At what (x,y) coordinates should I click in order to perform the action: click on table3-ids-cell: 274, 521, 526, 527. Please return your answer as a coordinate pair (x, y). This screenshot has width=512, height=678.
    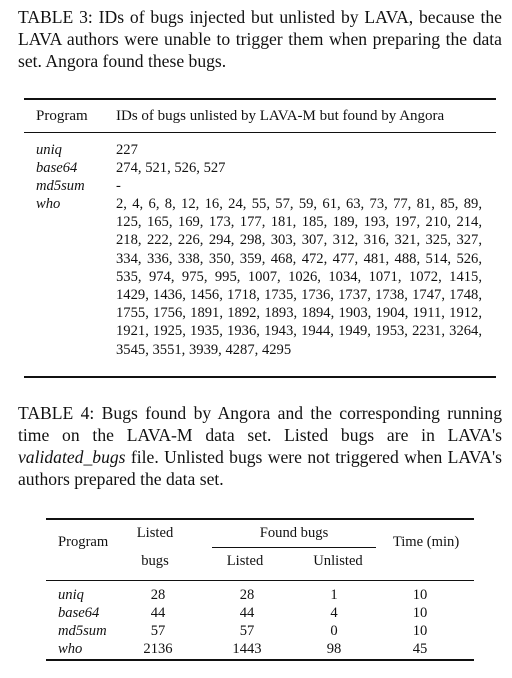
    Looking at the image, I should click on (171, 168).